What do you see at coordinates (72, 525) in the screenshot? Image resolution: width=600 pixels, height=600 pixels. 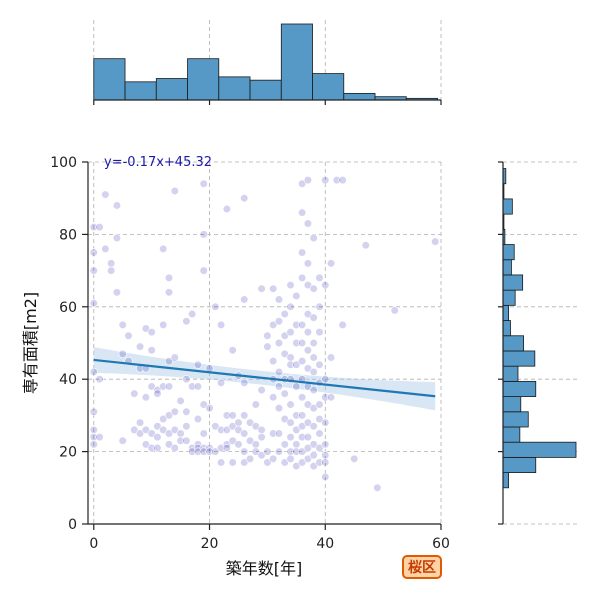 I see `y-tick-label: 0` at bounding box center [72, 525].